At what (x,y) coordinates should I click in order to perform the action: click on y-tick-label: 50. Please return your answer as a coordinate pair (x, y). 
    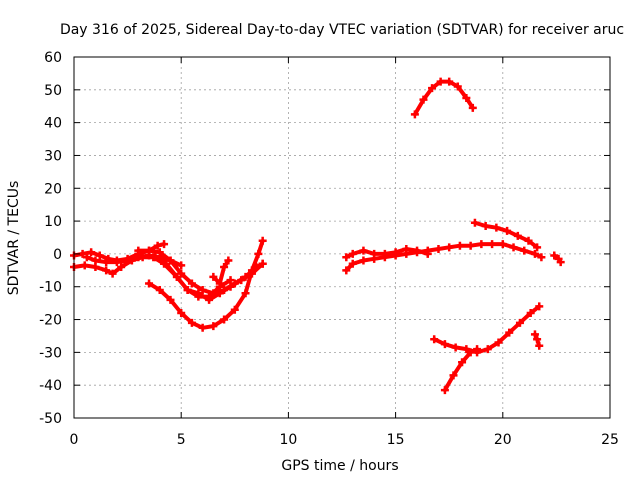
    Looking at the image, I should click on (53, 91).